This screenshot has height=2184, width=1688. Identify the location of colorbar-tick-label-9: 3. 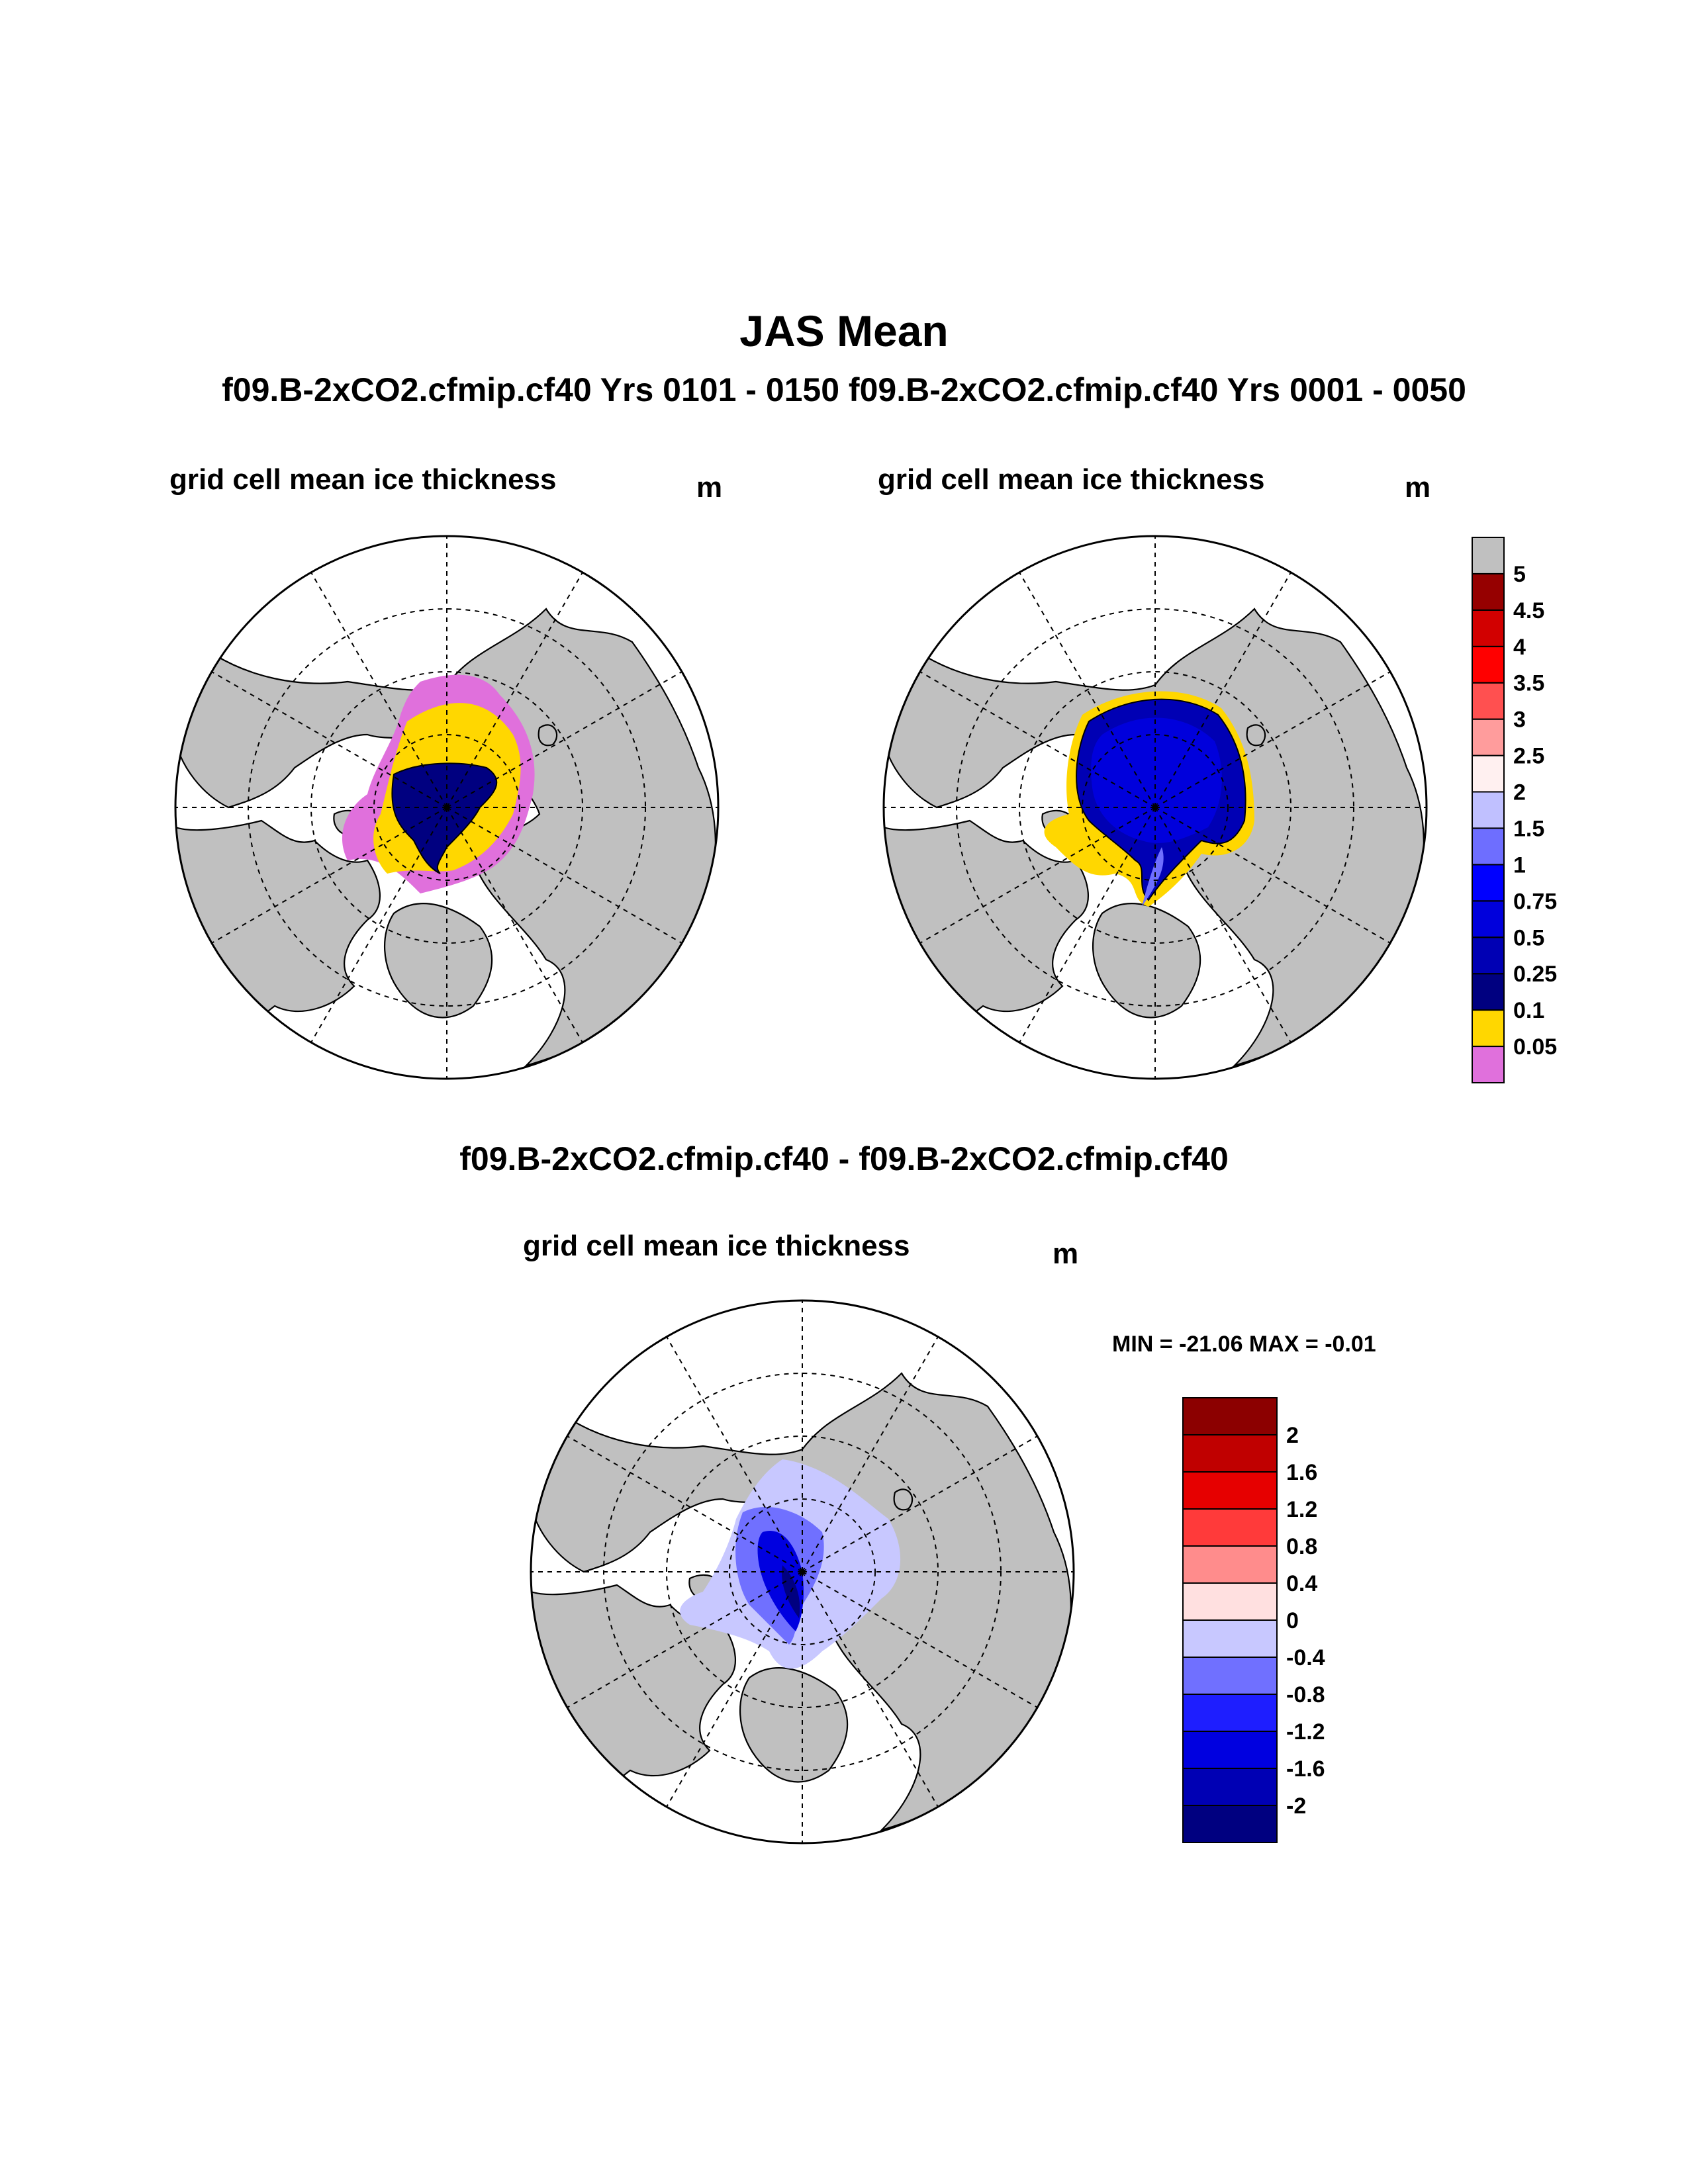
(1519, 720).